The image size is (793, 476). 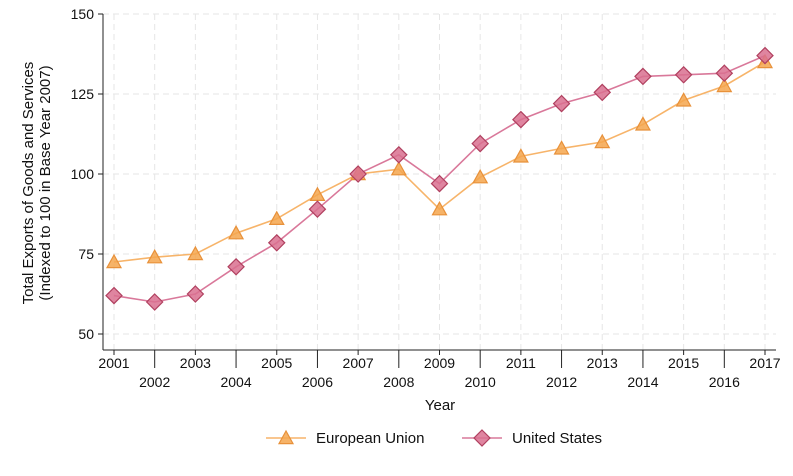 I want to click on x-tick-label: 2012, so click(x=561, y=382).